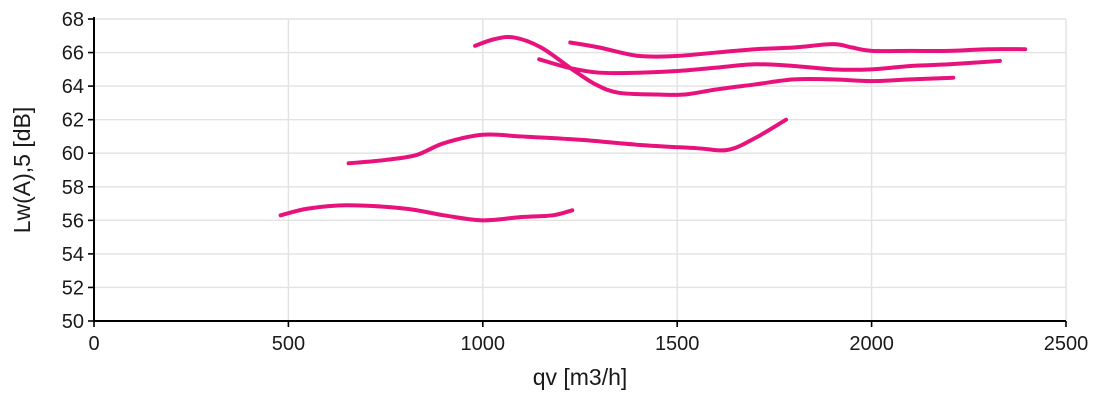 The image size is (1094, 399). What do you see at coordinates (93, 344) in the screenshot?
I see `x-tick-label: 0` at bounding box center [93, 344].